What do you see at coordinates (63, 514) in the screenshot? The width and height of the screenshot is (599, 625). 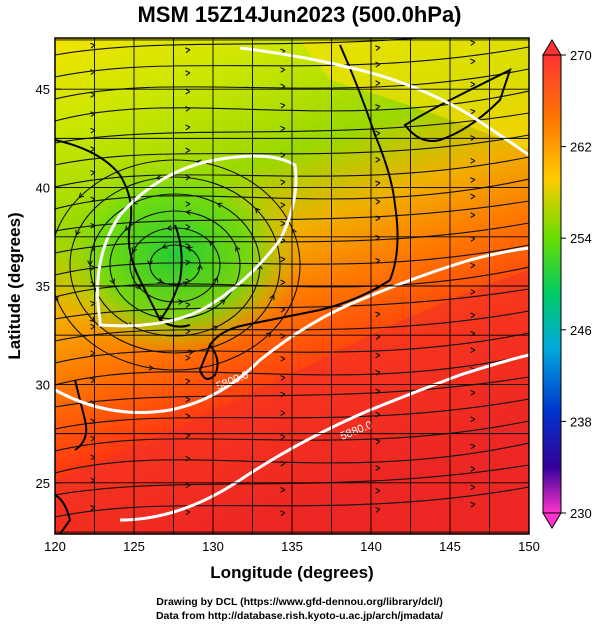 I see `coastline-taiwan` at bounding box center [63, 514].